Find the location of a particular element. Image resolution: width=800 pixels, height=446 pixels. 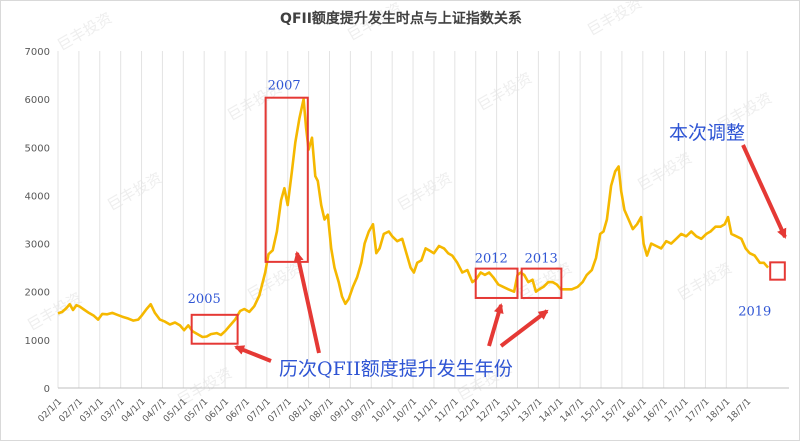

year-label: 2012 is located at coordinates (491, 259).